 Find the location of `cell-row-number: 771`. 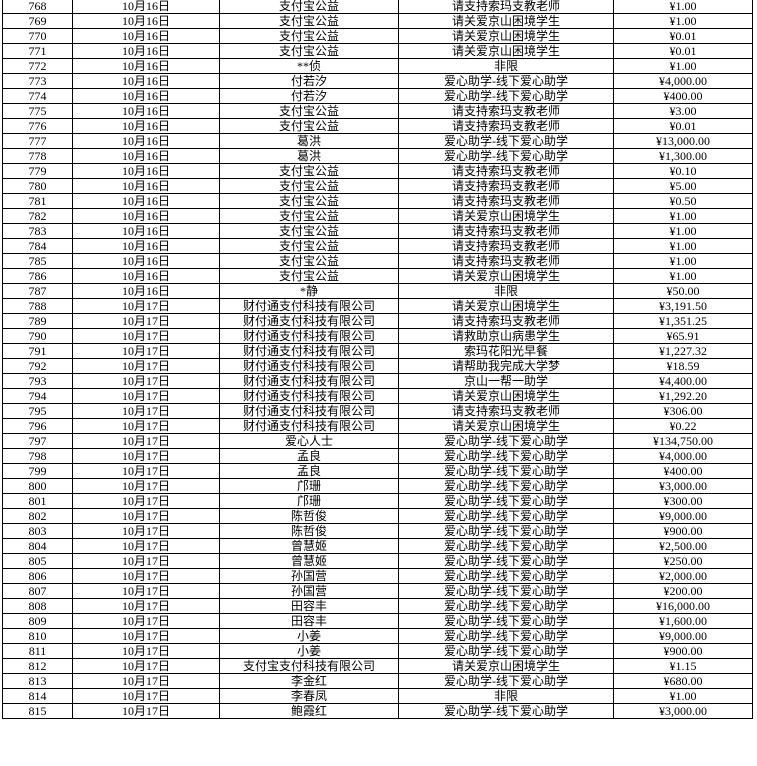

cell-row-number: 771 is located at coordinates (37, 51).